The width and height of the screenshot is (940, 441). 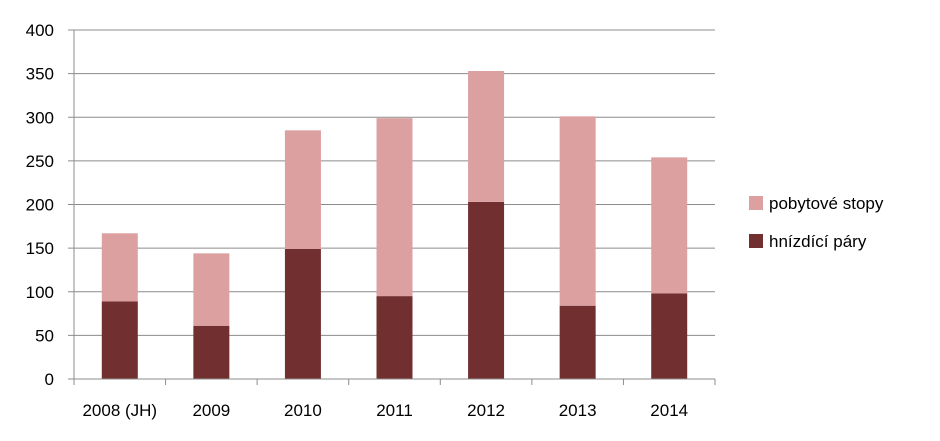 I want to click on x-tick-label: 2013, so click(x=578, y=410).